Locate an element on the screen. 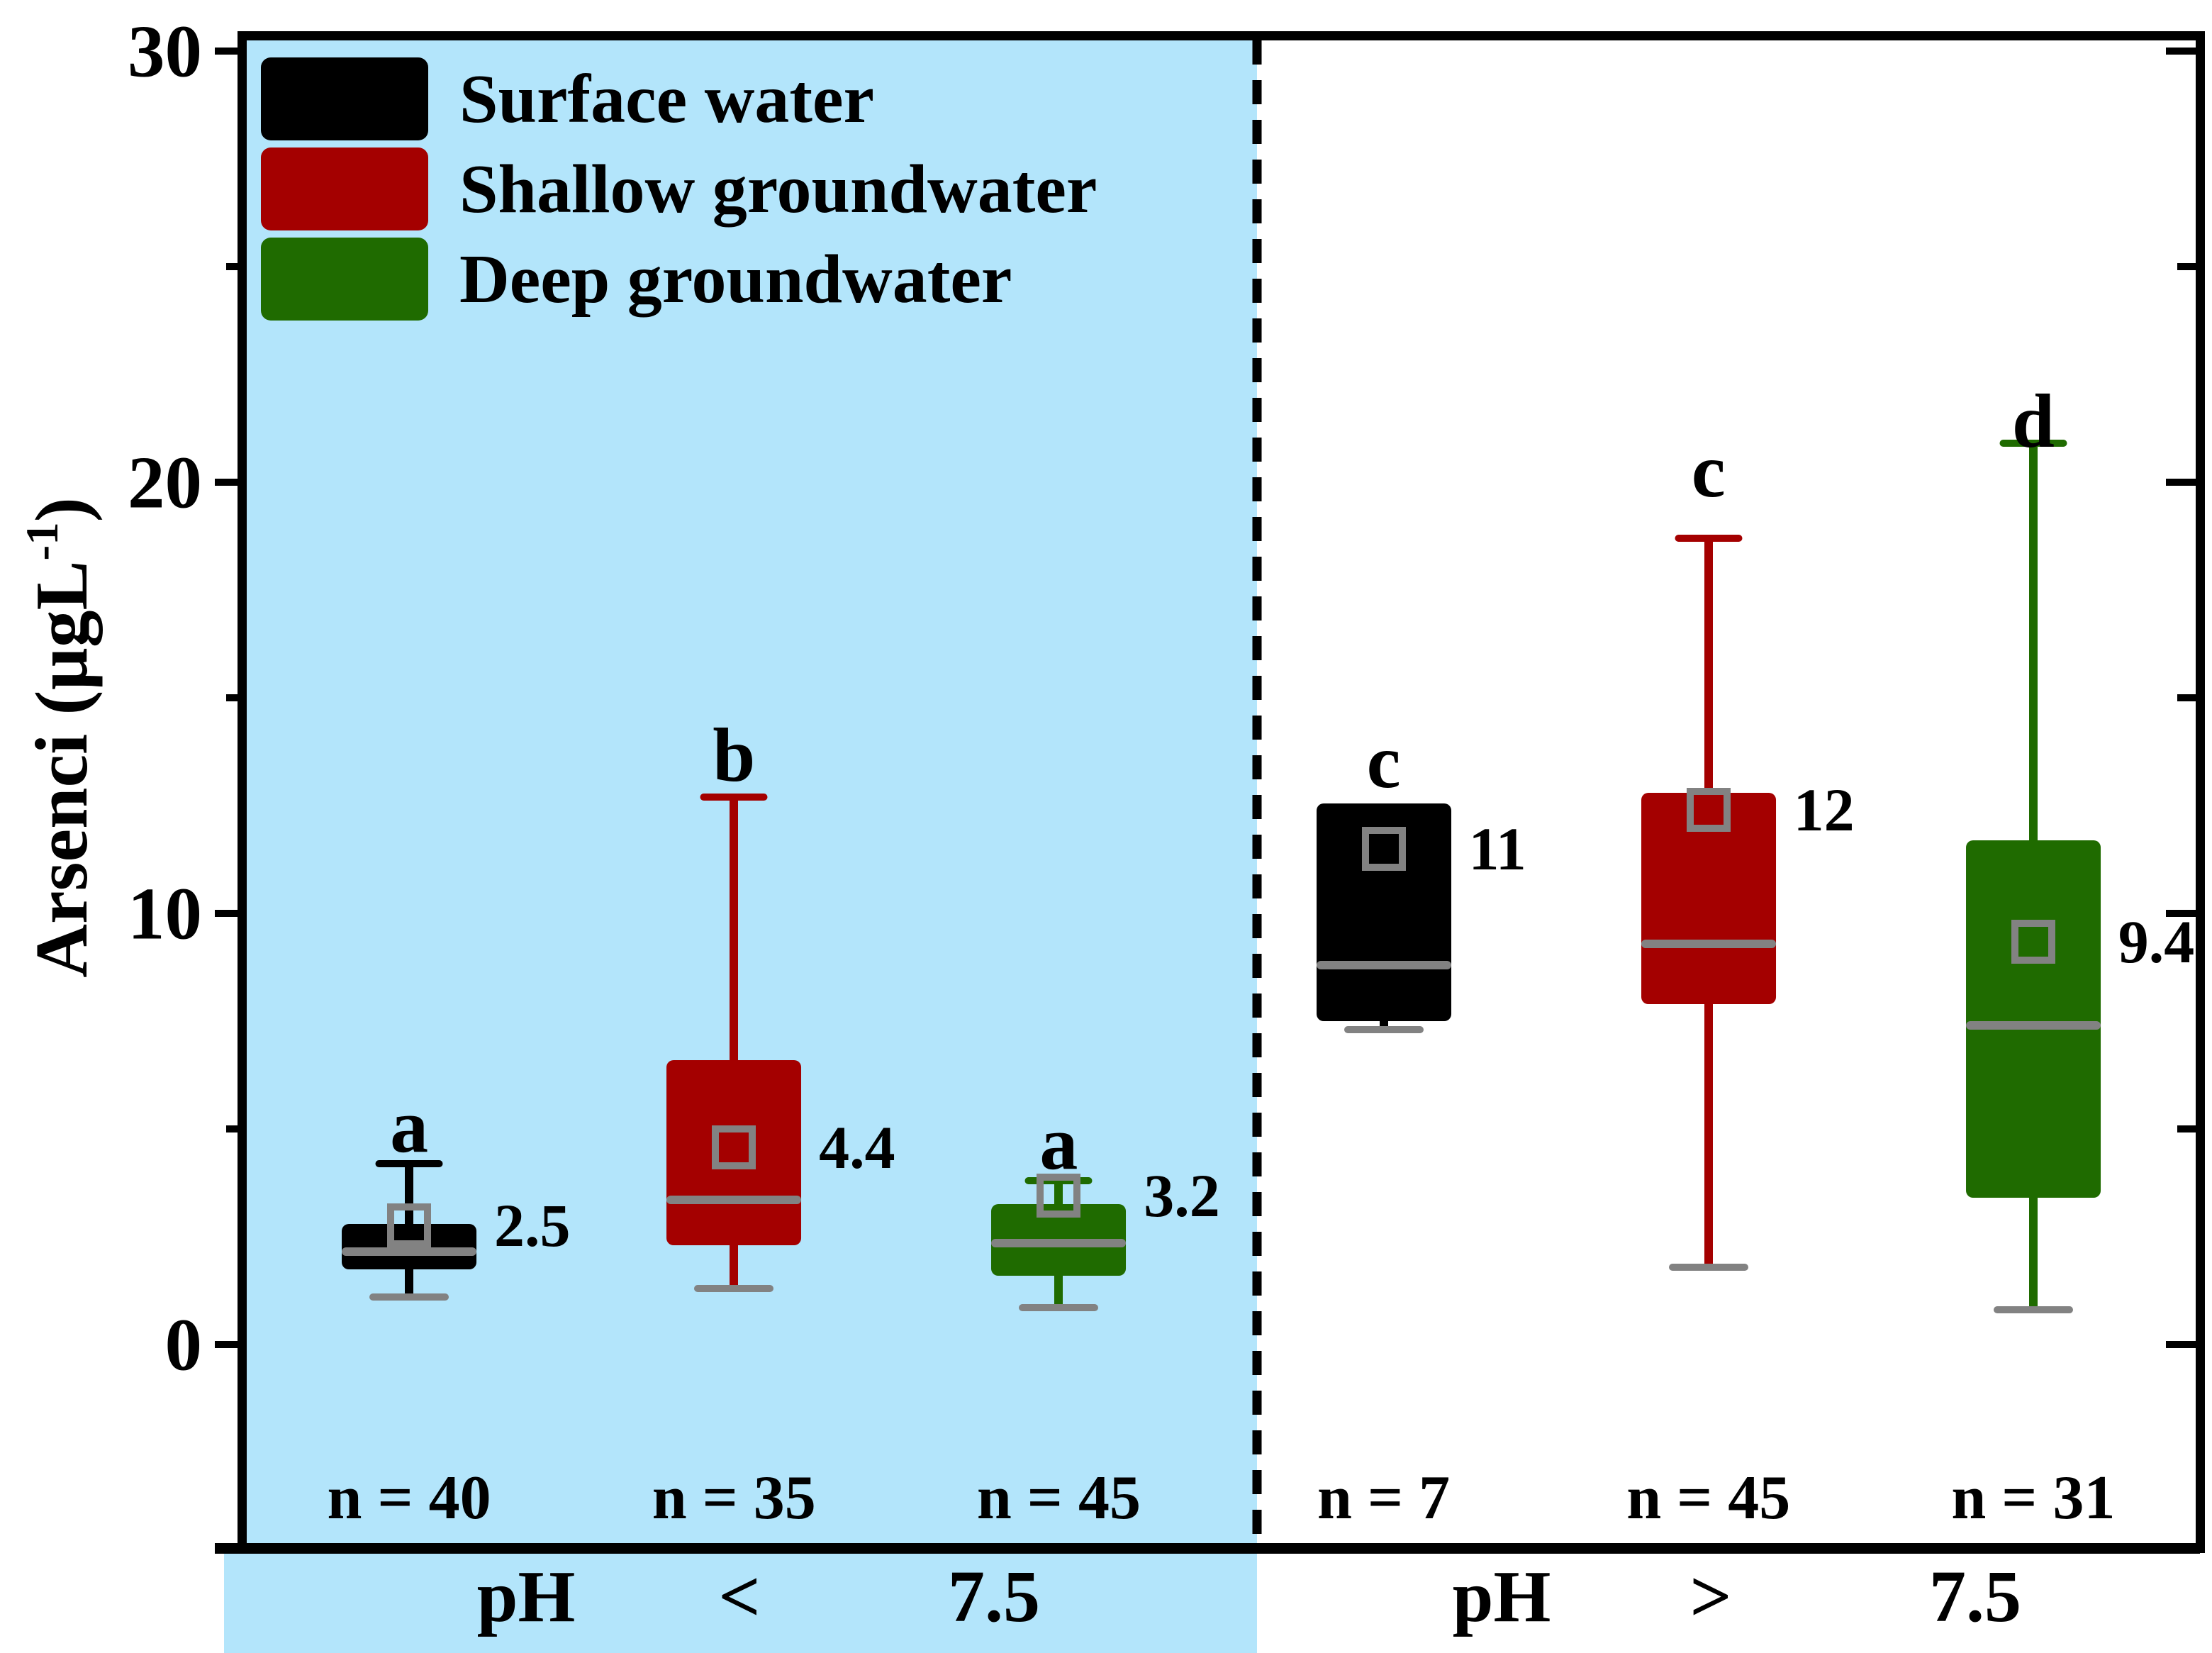 The image size is (2212, 1653). significance-letter: d is located at coordinates (2033, 421).